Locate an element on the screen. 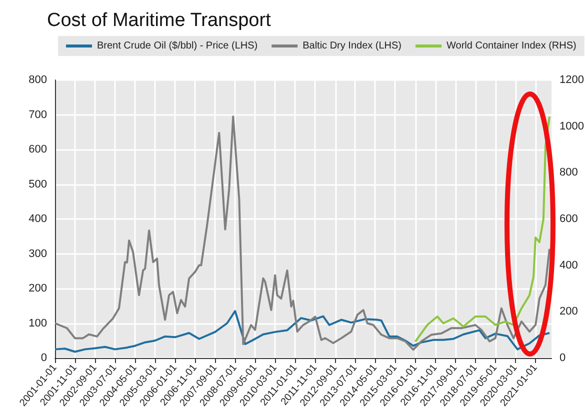 The image size is (587, 420). y2-tick-label: 800 is located at coordinates (569, 172).